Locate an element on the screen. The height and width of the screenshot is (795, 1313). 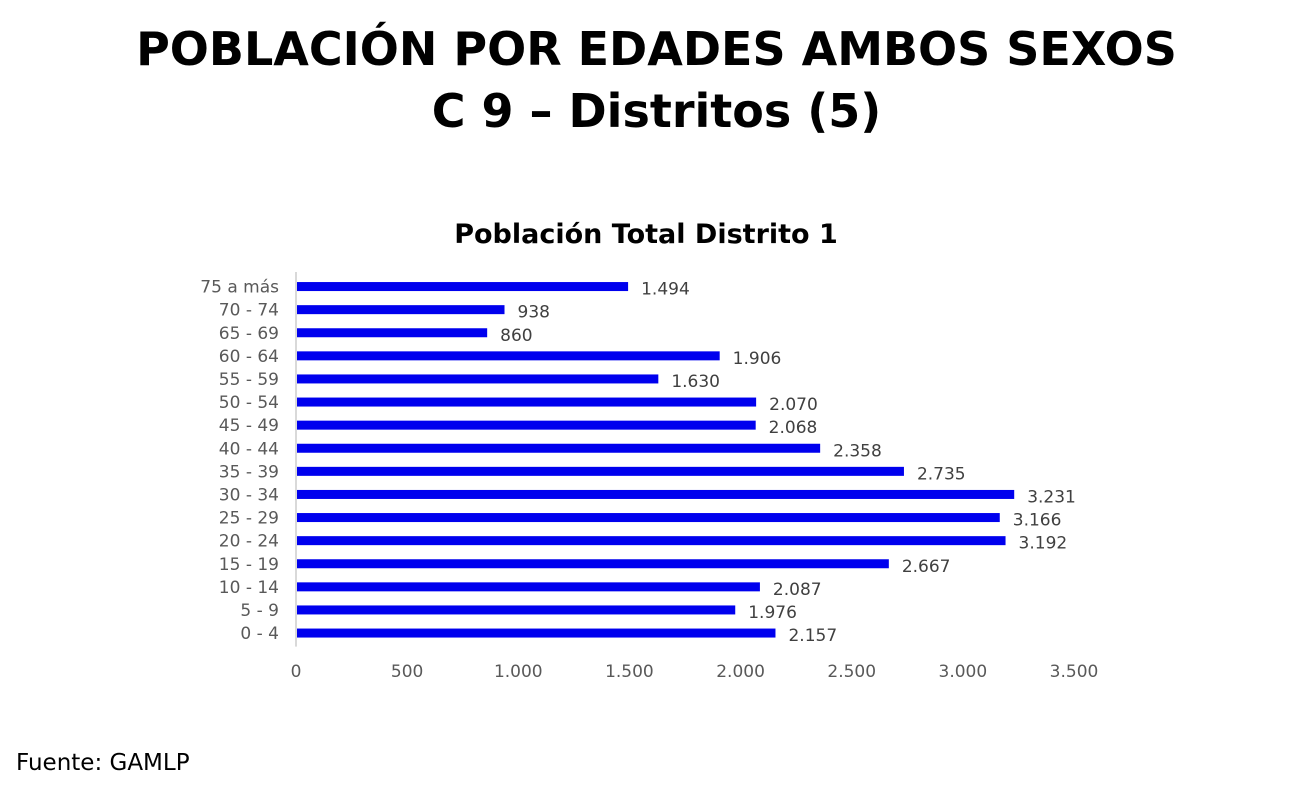
data-label: 1.630 is located at coordinates (695, 382).